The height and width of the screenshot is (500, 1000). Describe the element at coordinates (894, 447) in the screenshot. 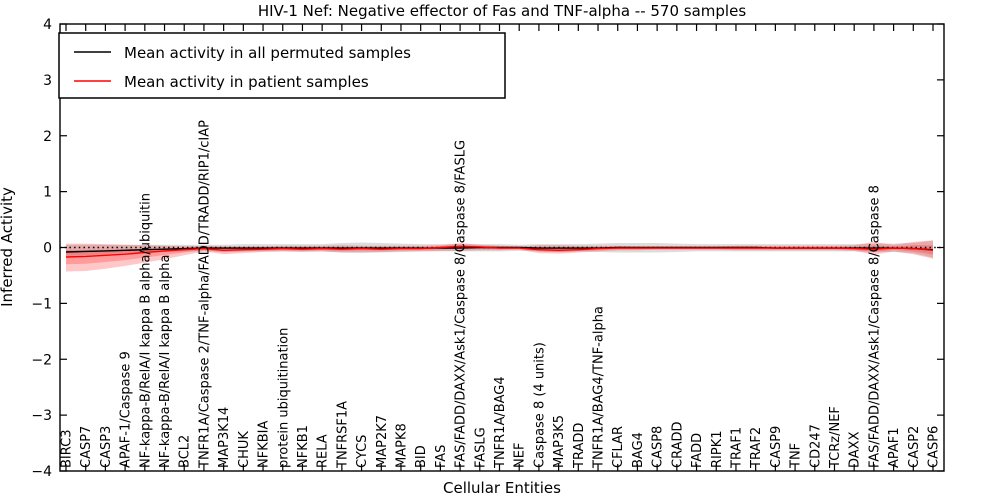

I see `x-tick-label: APAF1` at that location.